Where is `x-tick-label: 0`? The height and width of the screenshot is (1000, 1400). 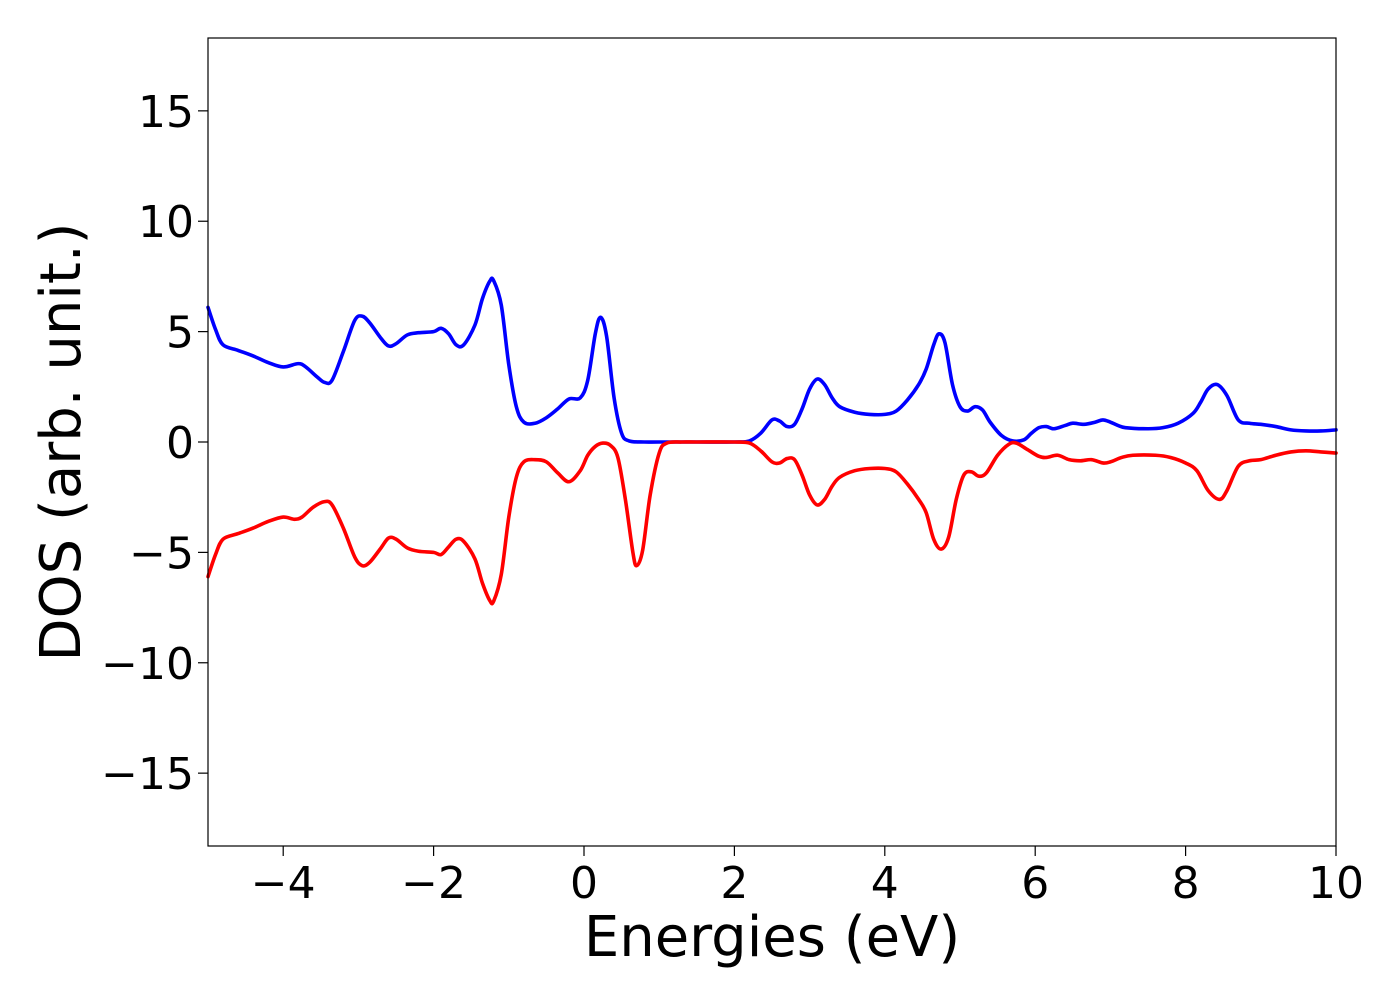 x-tick-label: 0 is located at coordinates (584, 883).